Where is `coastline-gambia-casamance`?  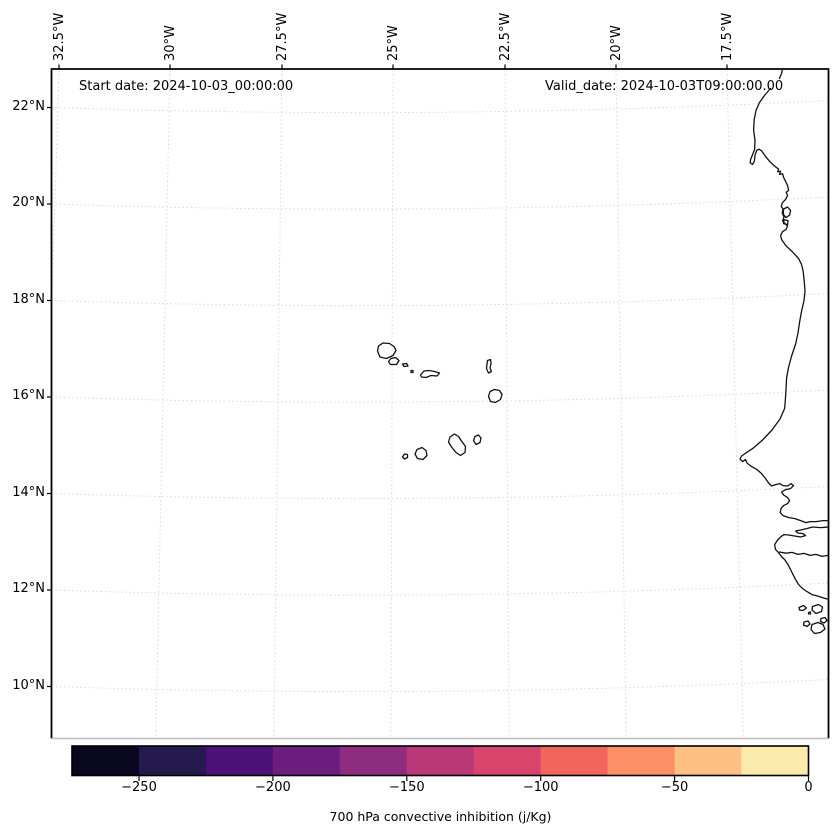
coastline-gambia-casamance is located at coordinates (800, 563).